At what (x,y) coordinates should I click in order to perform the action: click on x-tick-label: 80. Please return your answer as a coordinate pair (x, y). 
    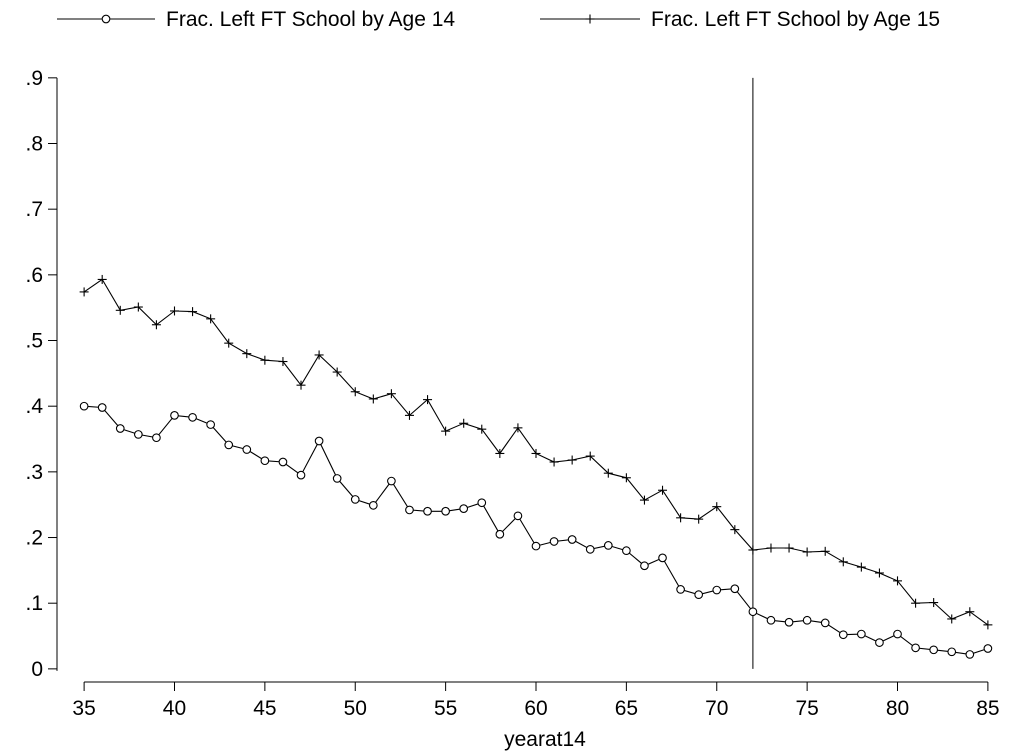
    Looking at the image, I should click on (897, 708).